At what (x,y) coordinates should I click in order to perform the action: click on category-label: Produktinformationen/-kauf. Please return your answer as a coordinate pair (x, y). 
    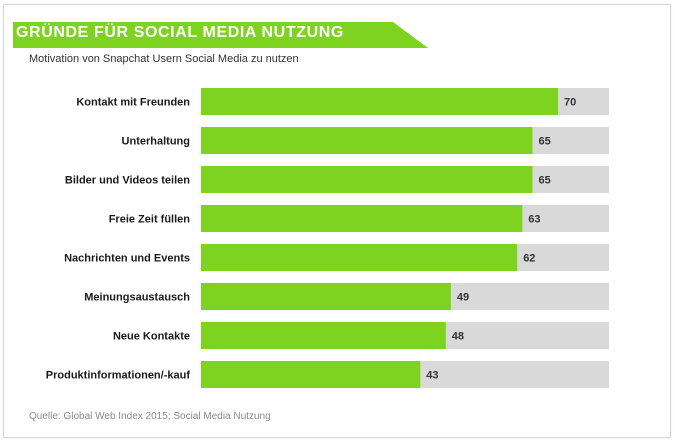
    Looking at the image, I should click on (118, 376).